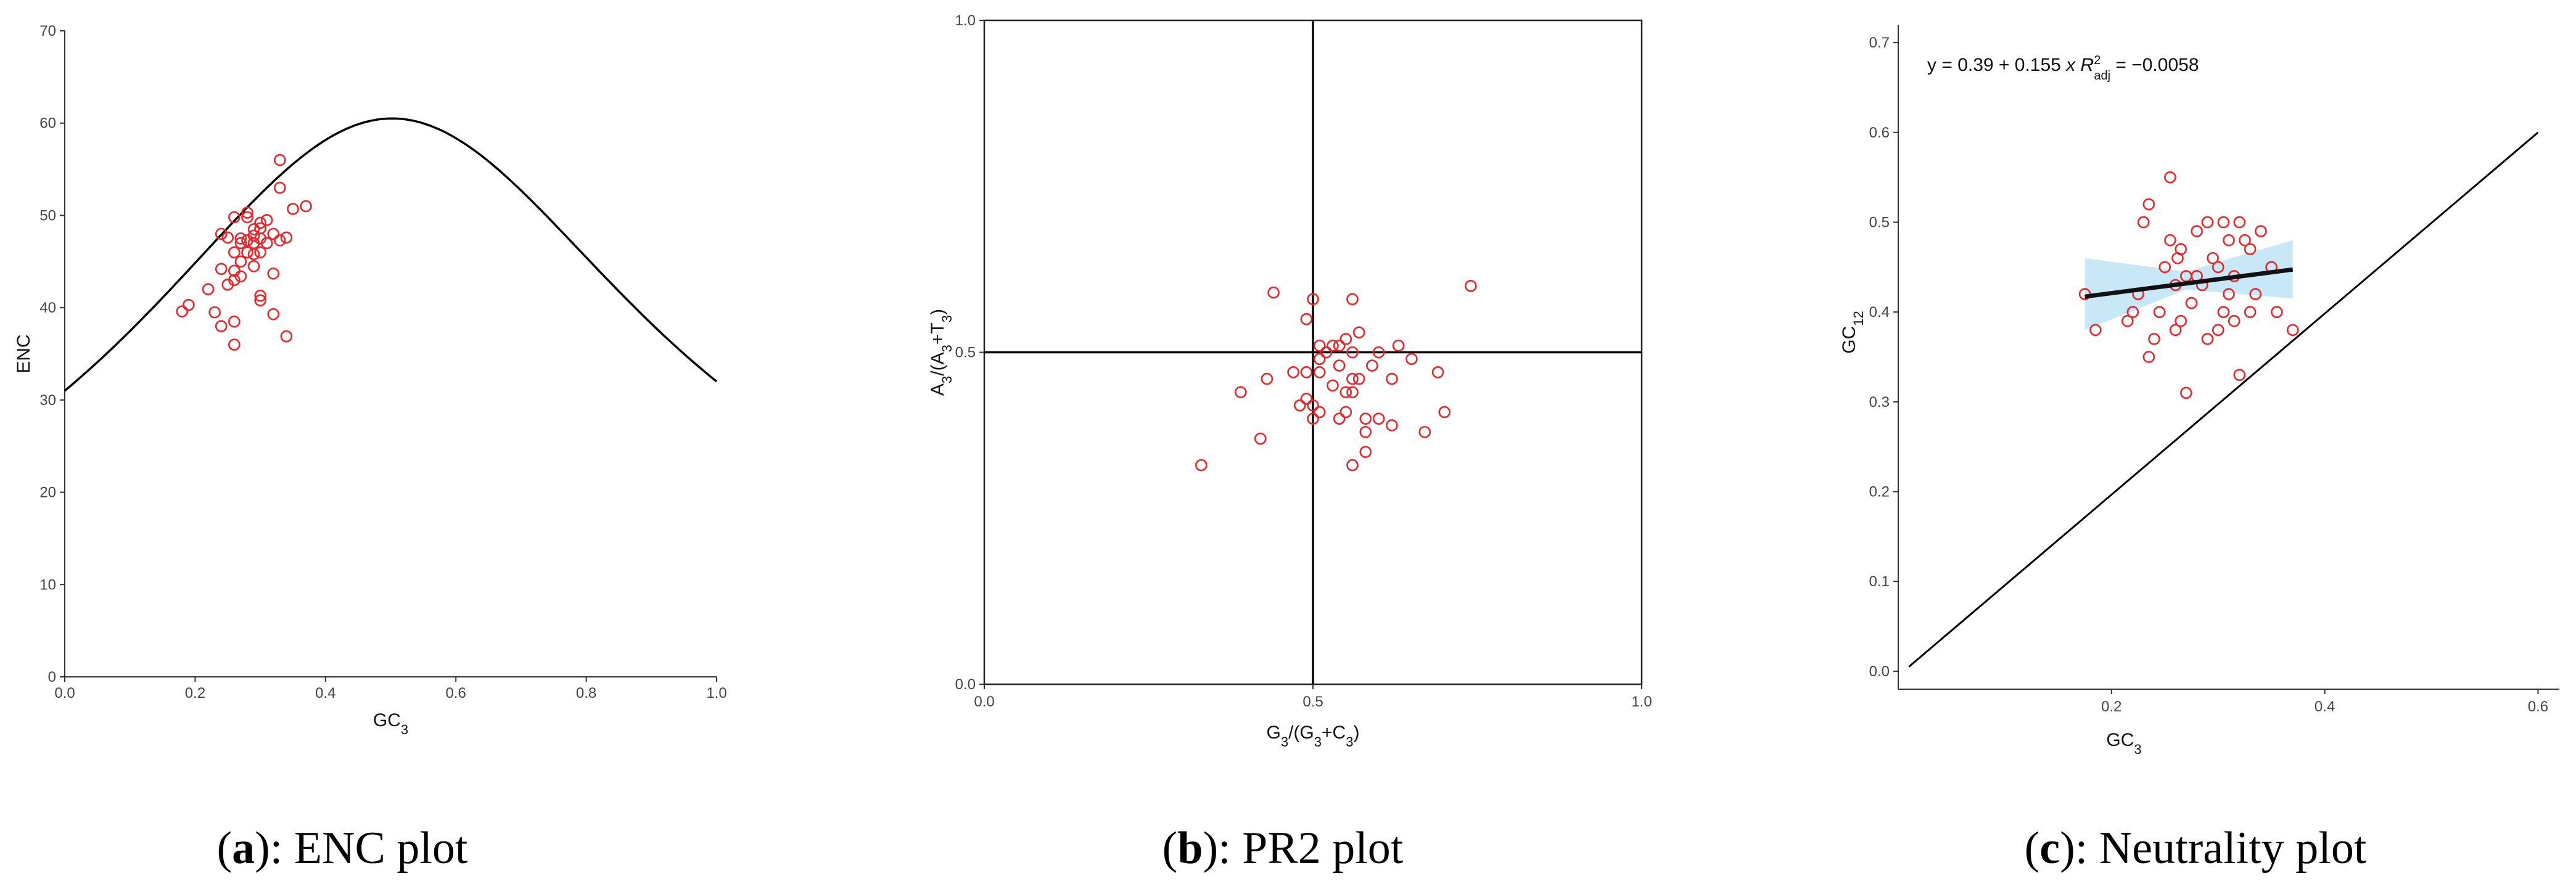 This screenshot has width=2576, height=892. Describe the element at coordinates (456, 693) in the screenshot. I see `a-x-tick-label: 0.6` at that location.